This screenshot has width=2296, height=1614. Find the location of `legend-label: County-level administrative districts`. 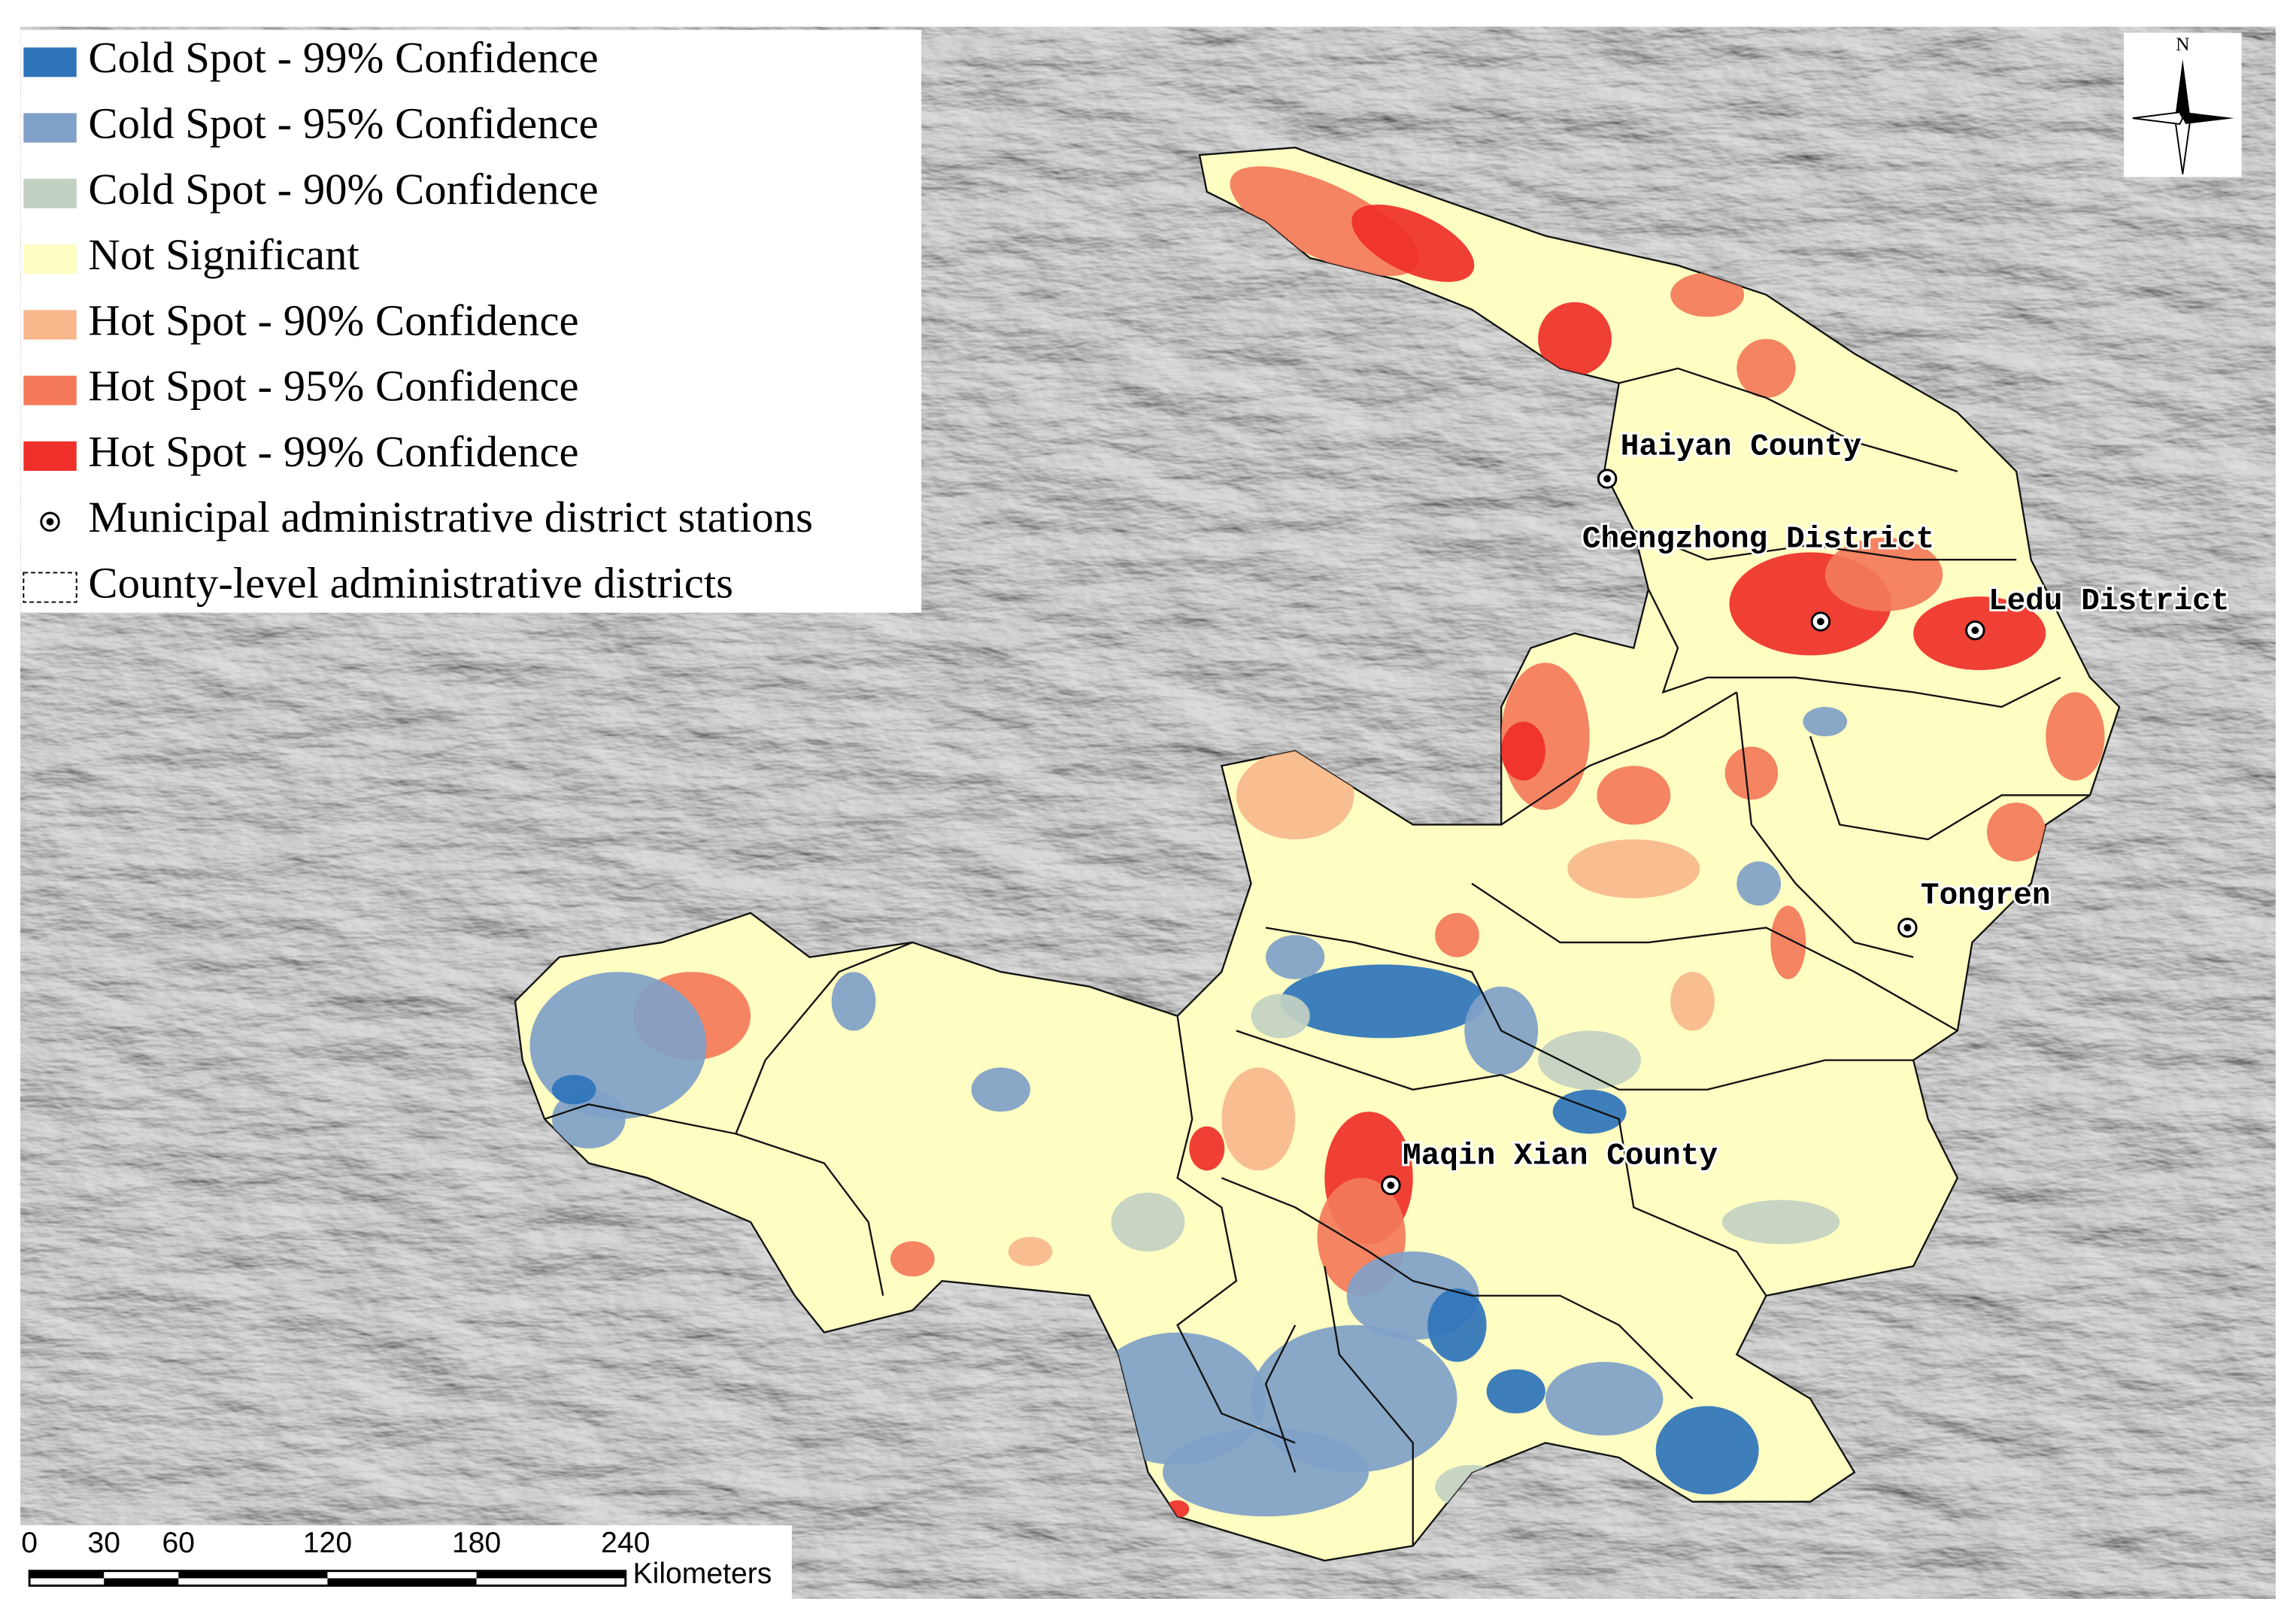

legend-label: County-level administrative districts is located at coordinates (410, 582).